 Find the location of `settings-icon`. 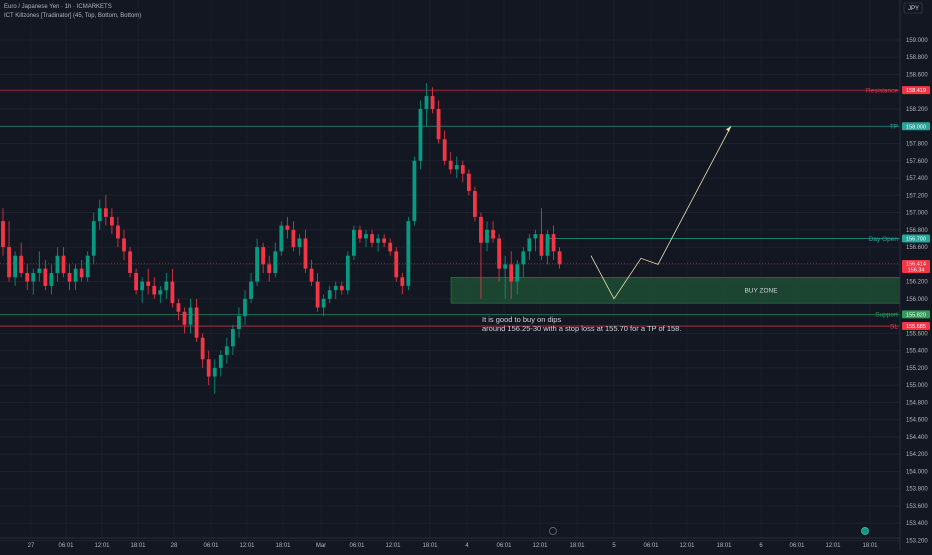

settings-icon is located at coordinates (865, 531).